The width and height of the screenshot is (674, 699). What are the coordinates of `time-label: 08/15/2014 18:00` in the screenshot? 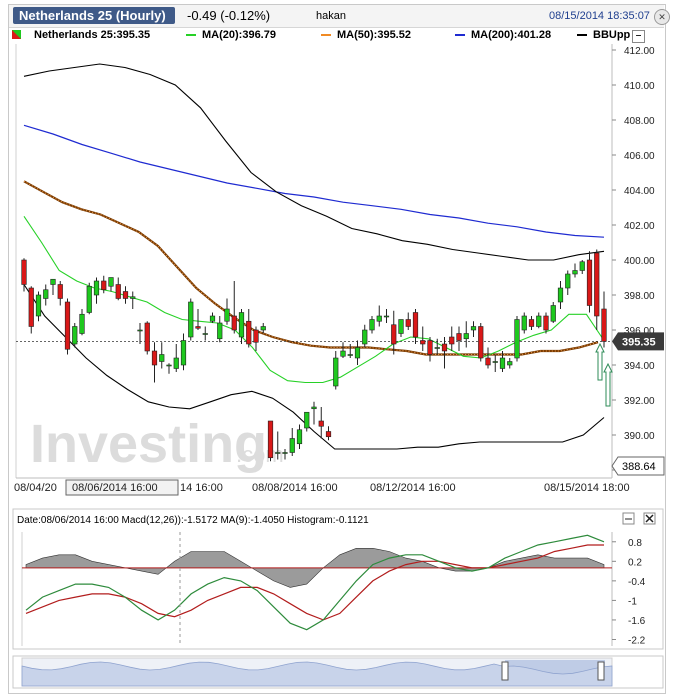 It's located at (587, 488).